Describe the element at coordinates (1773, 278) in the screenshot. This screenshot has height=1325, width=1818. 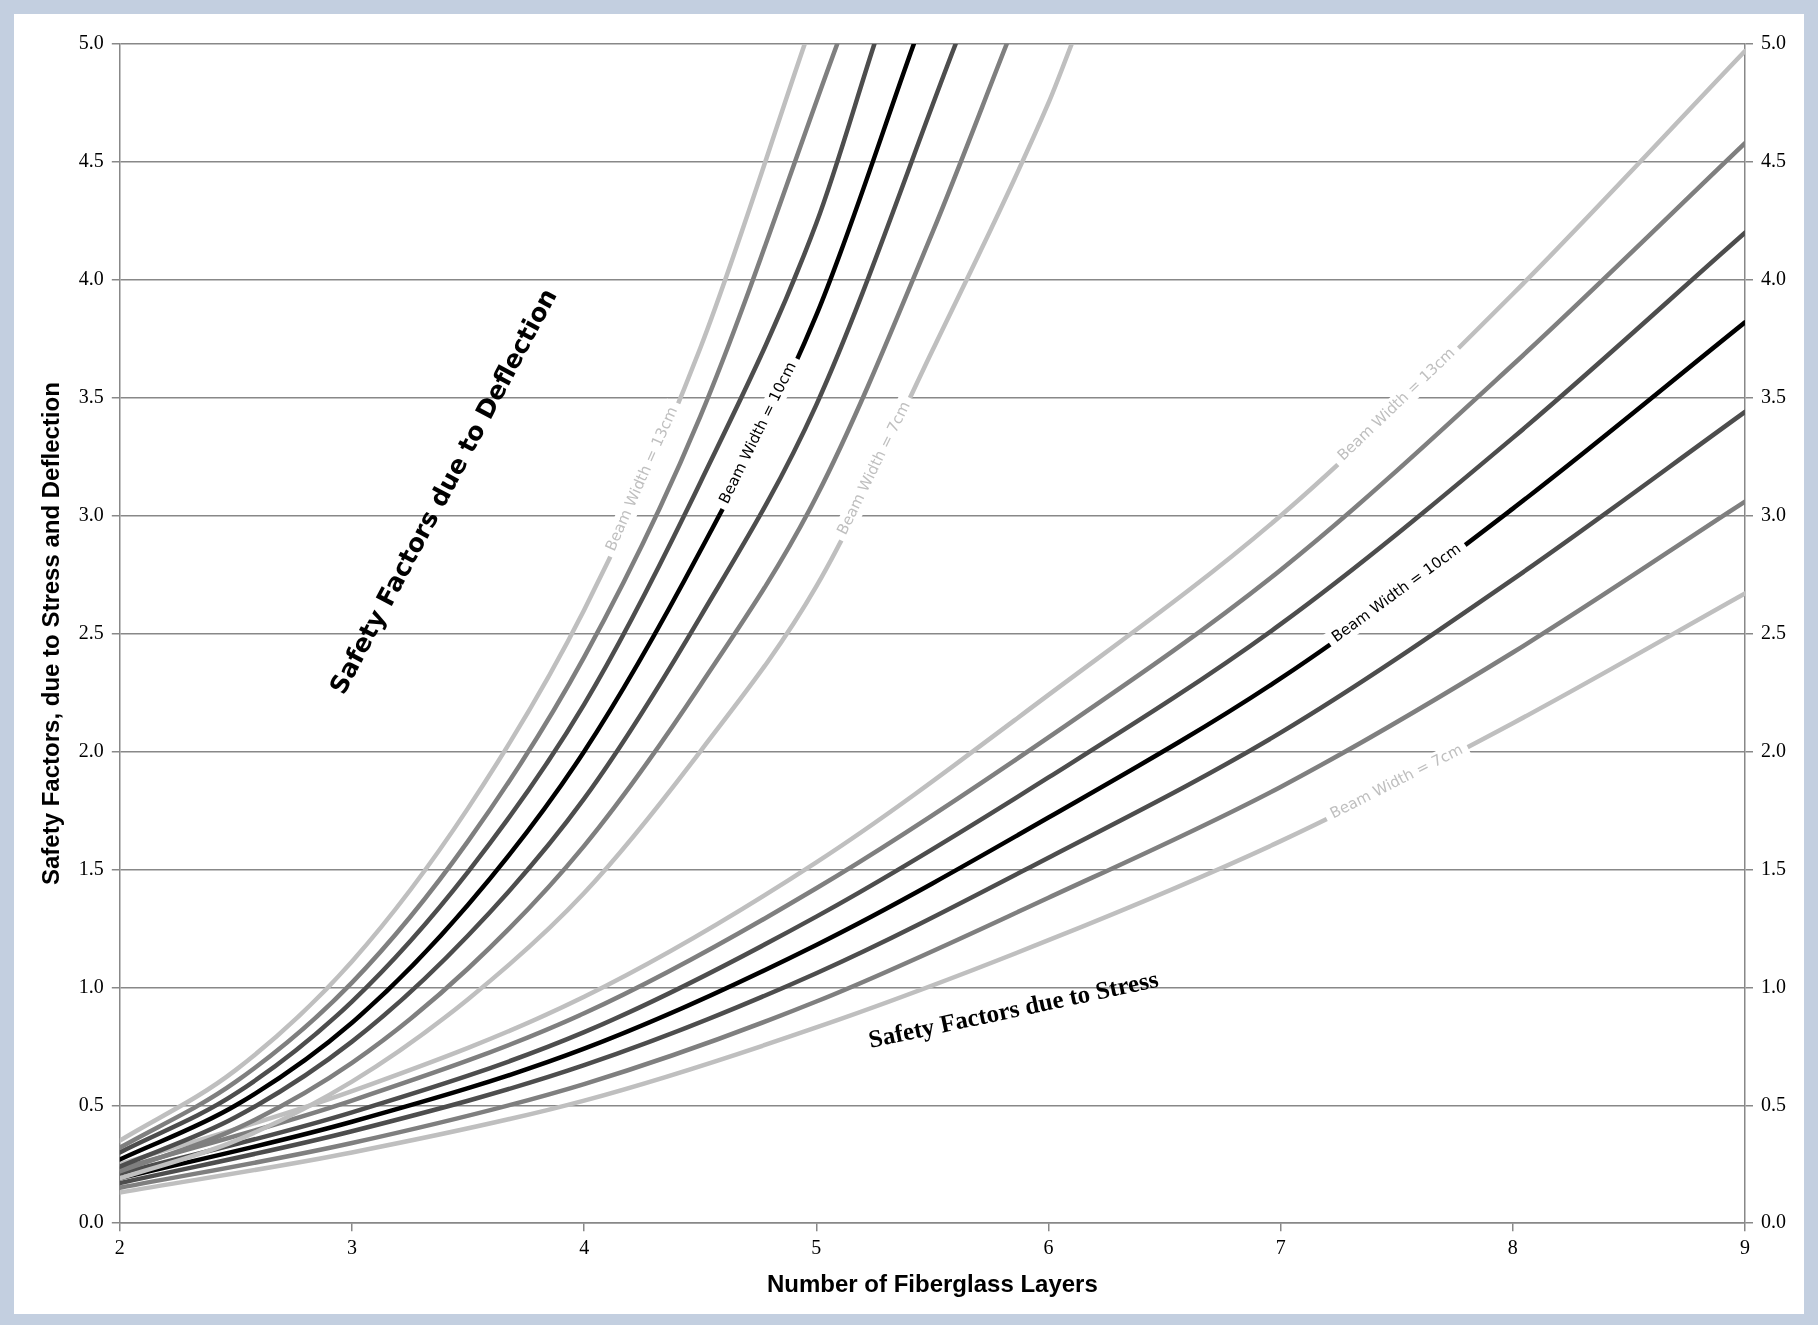
I see `y2-tick-label: 4.0` at that location.